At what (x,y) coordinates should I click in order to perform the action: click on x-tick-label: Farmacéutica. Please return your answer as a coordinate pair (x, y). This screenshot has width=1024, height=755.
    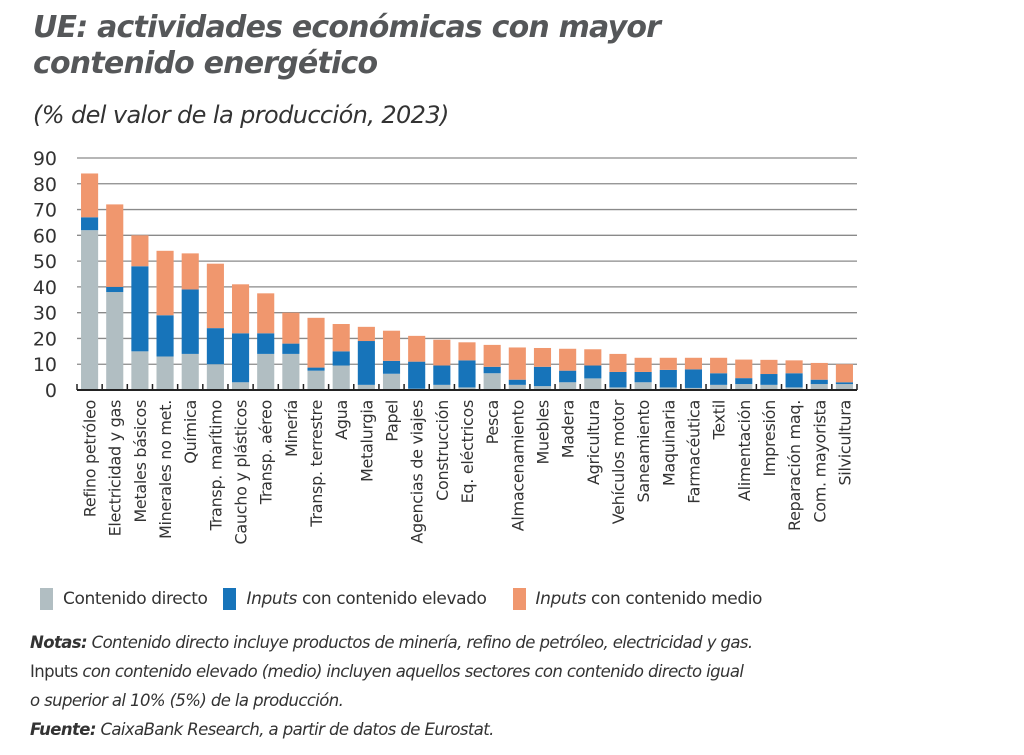
    Looking at the image, I should click on (693, 452).